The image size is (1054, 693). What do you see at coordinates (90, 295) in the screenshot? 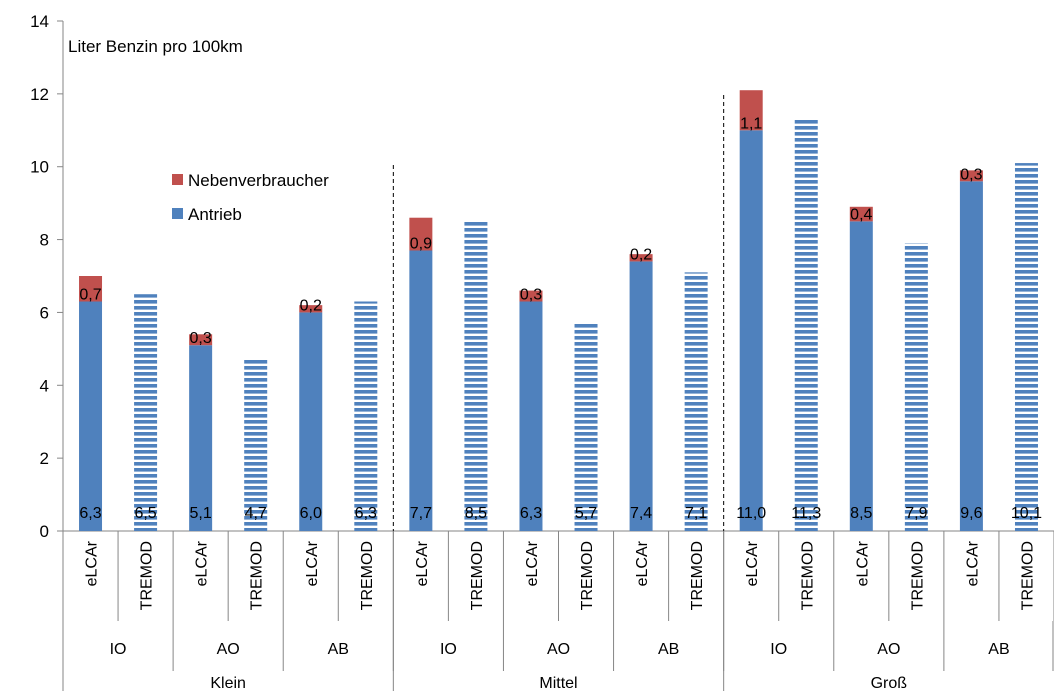
I see `data-label-nebenverbraucher: 0,7` at bounding box center [90, 295].